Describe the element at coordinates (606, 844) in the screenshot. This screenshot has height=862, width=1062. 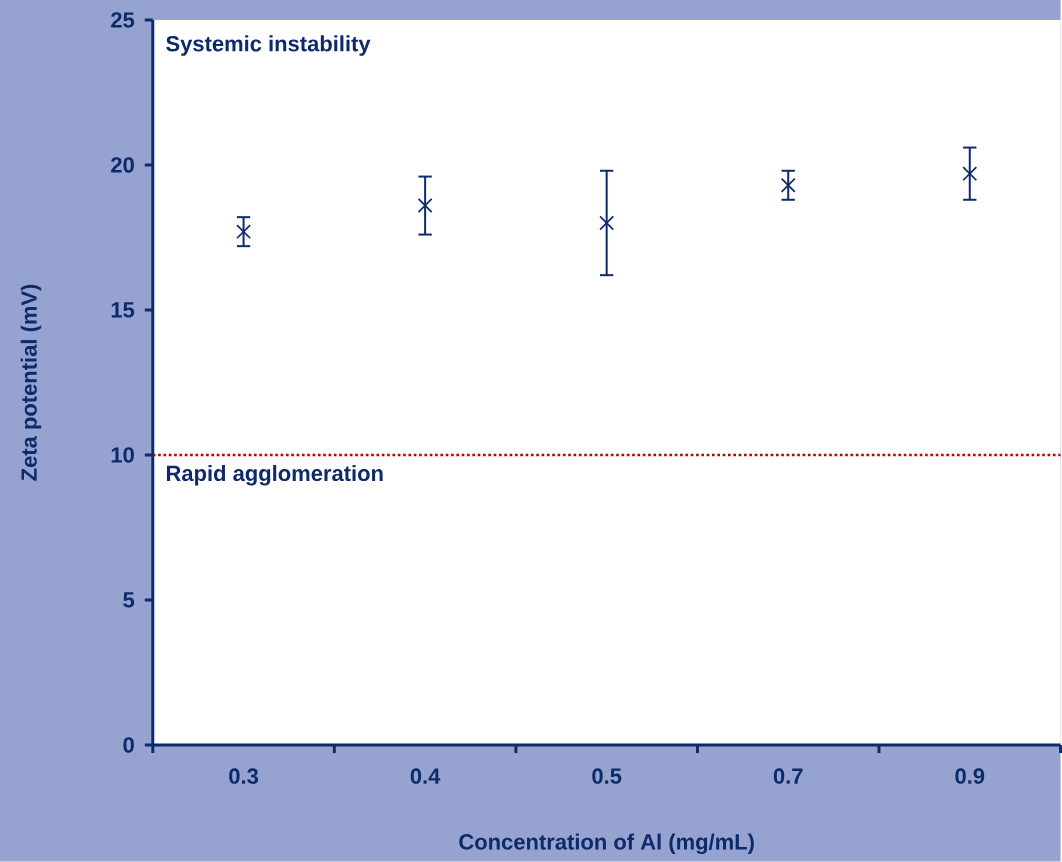
I see `x-axis-title: Concentration of Al (mg/mL)` at that location.